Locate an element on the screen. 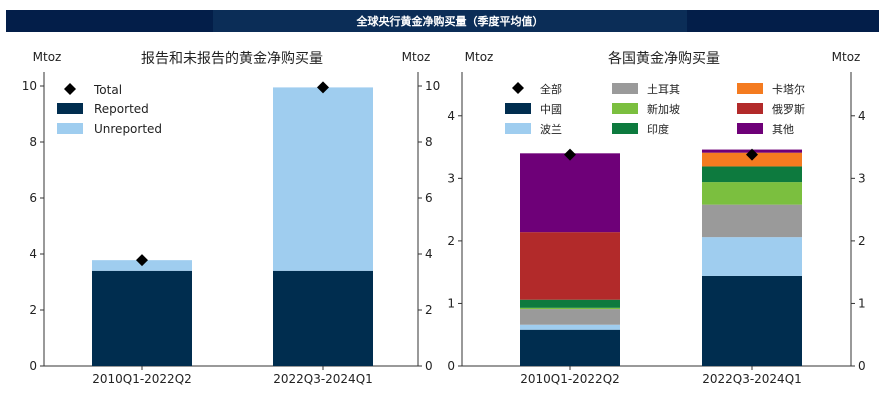  y-tick-label-right: 10 is located at coordinates (432, 86).